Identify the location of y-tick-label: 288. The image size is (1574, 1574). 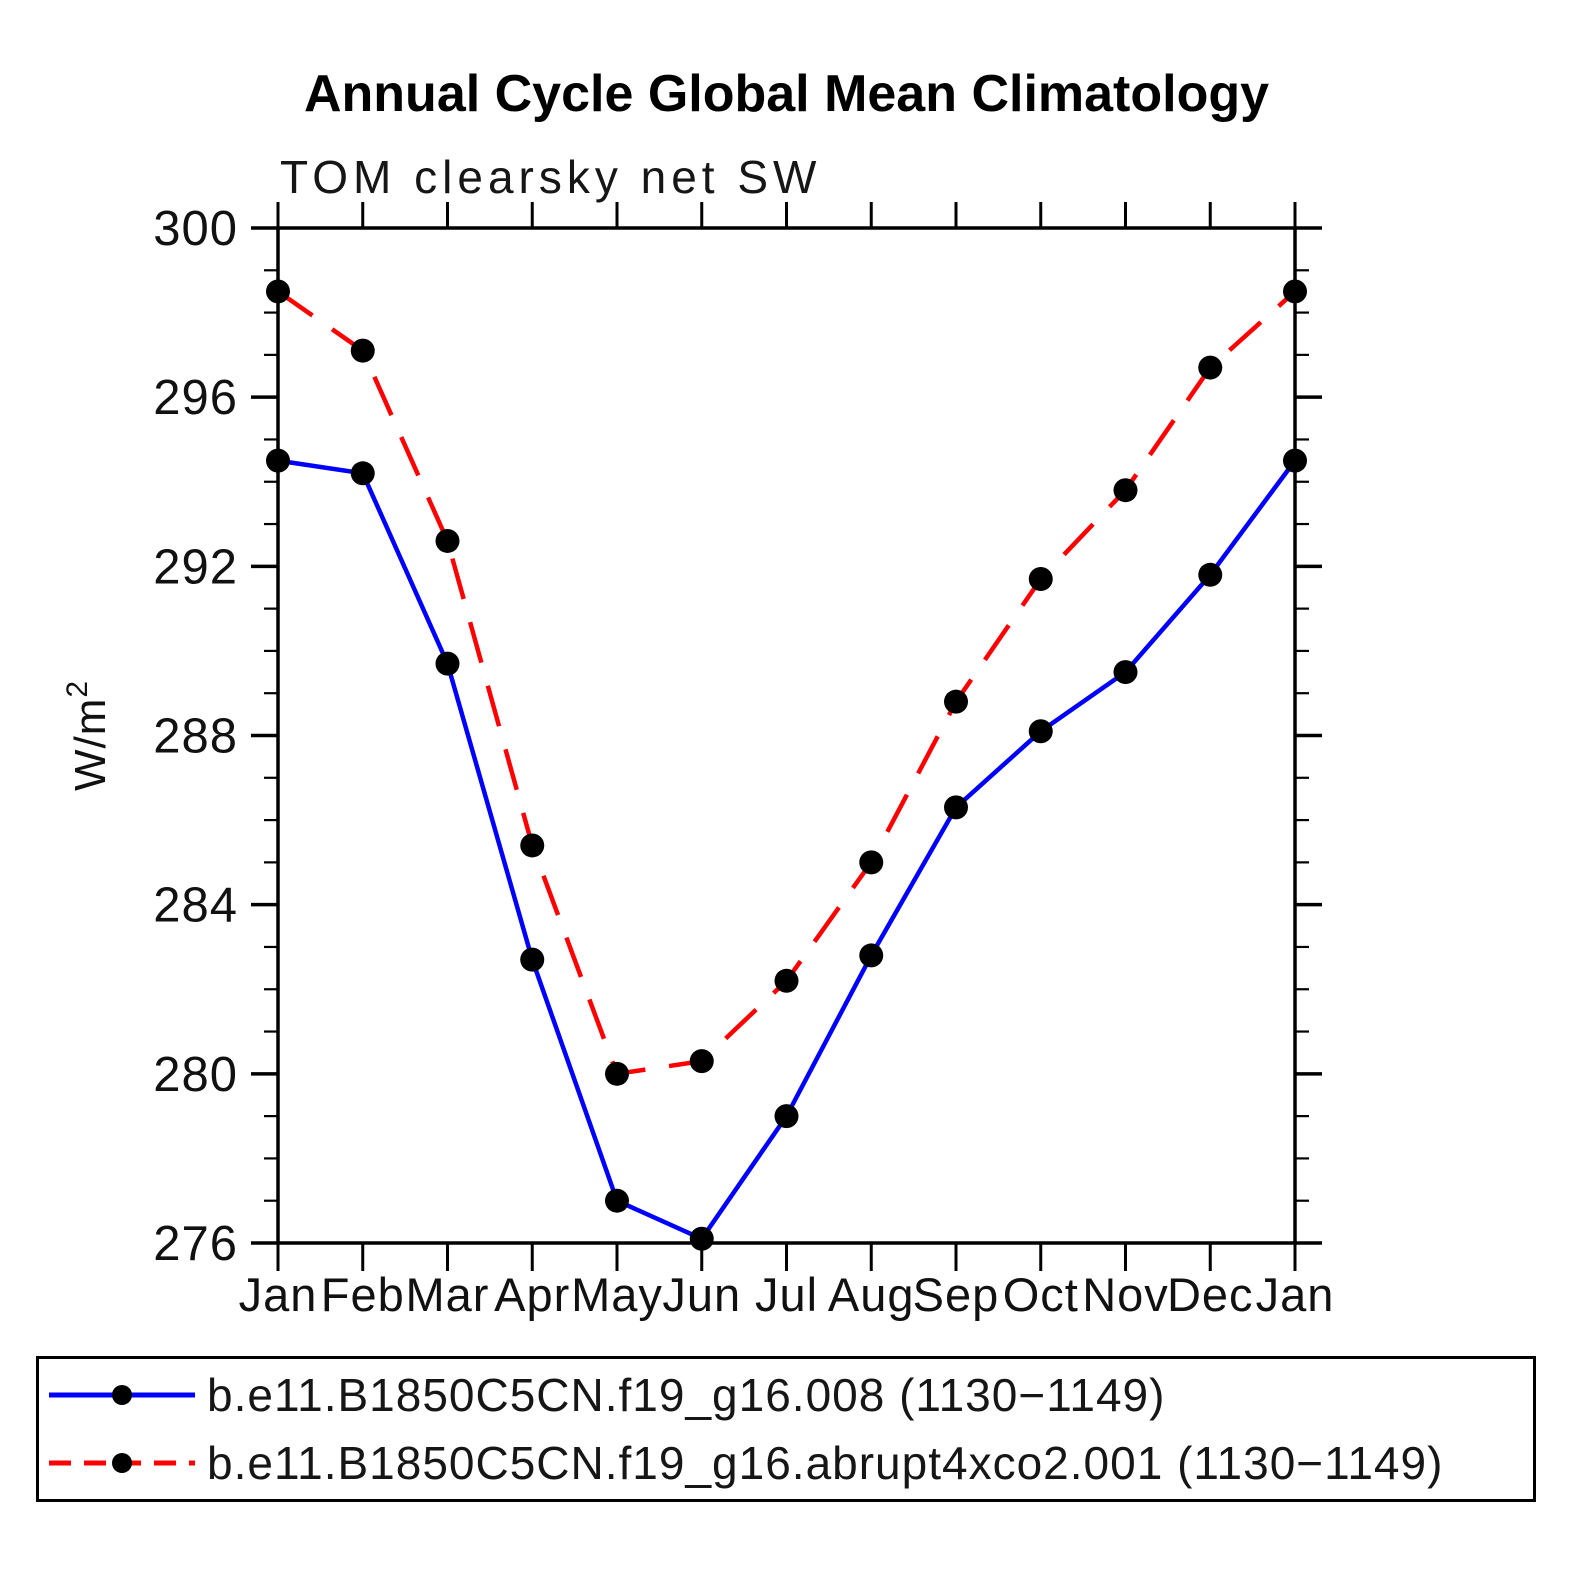
(195, 737).